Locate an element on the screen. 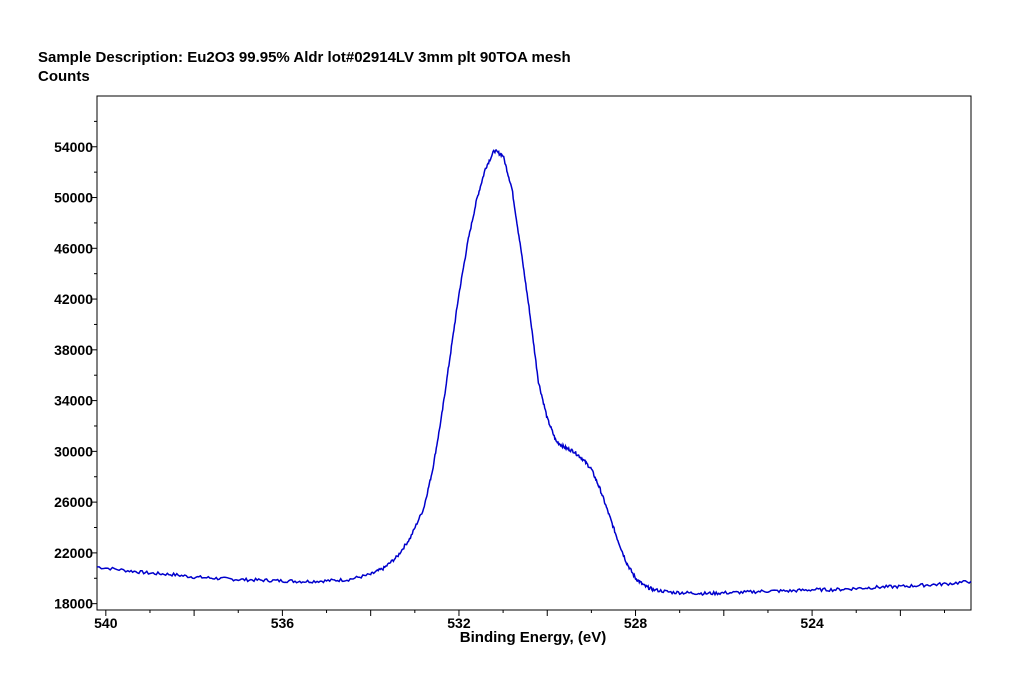  x-axis-title: Binding Energy, (eV) is located at coordinates (533, 637).